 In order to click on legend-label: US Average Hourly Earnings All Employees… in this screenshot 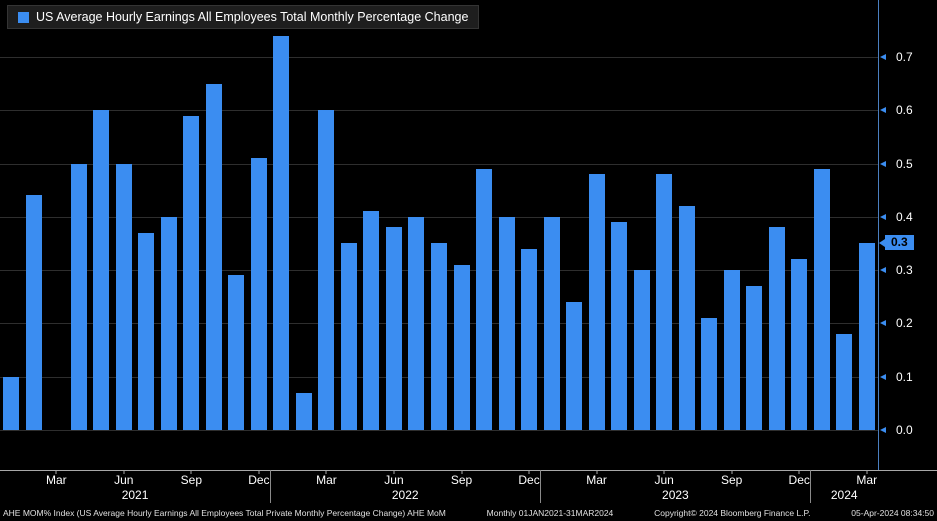, I will do `click(252, 17)`.